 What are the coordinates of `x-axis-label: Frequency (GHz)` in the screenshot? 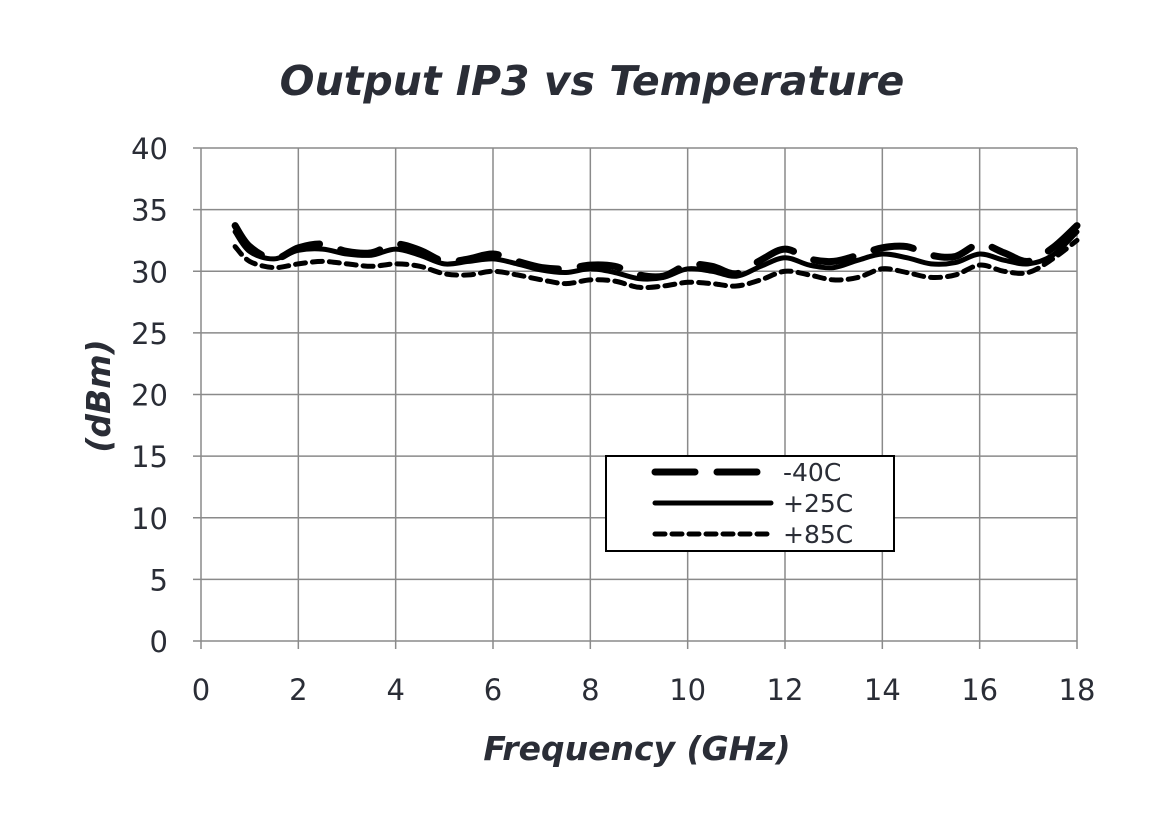 It's located at (636, 748).